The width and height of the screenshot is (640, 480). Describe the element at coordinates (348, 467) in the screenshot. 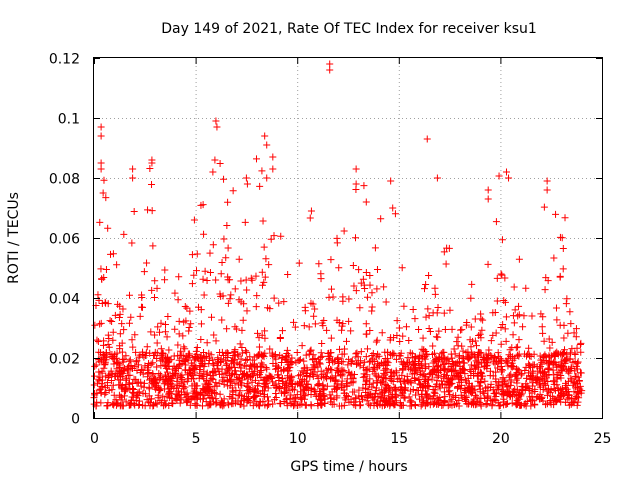

I see `x-axis-title: GPS time / hours` at that location.